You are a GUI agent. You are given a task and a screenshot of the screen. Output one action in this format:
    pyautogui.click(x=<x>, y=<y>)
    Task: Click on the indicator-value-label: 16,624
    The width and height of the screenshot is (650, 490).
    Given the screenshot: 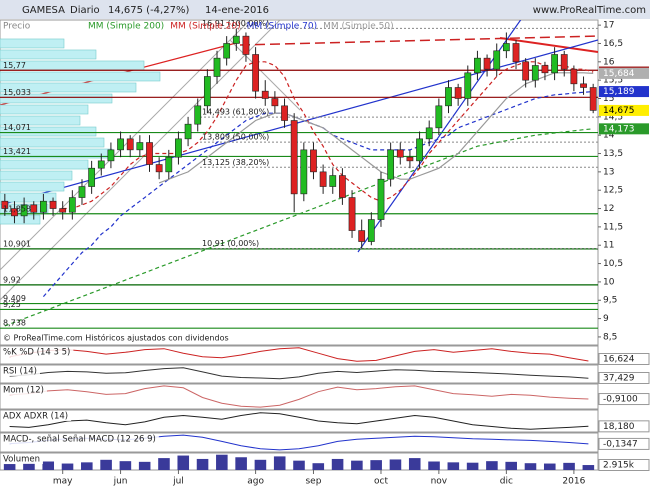 What is the action you would take?
    pyautogui.click(x=619, y=360)
    